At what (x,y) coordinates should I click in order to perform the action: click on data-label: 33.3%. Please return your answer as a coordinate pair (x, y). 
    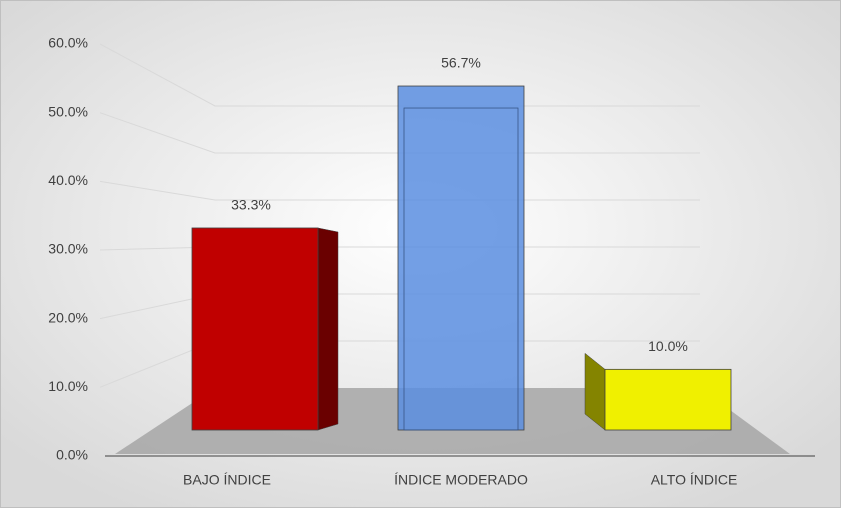
    Looking at the image, I should click on (251, 205).